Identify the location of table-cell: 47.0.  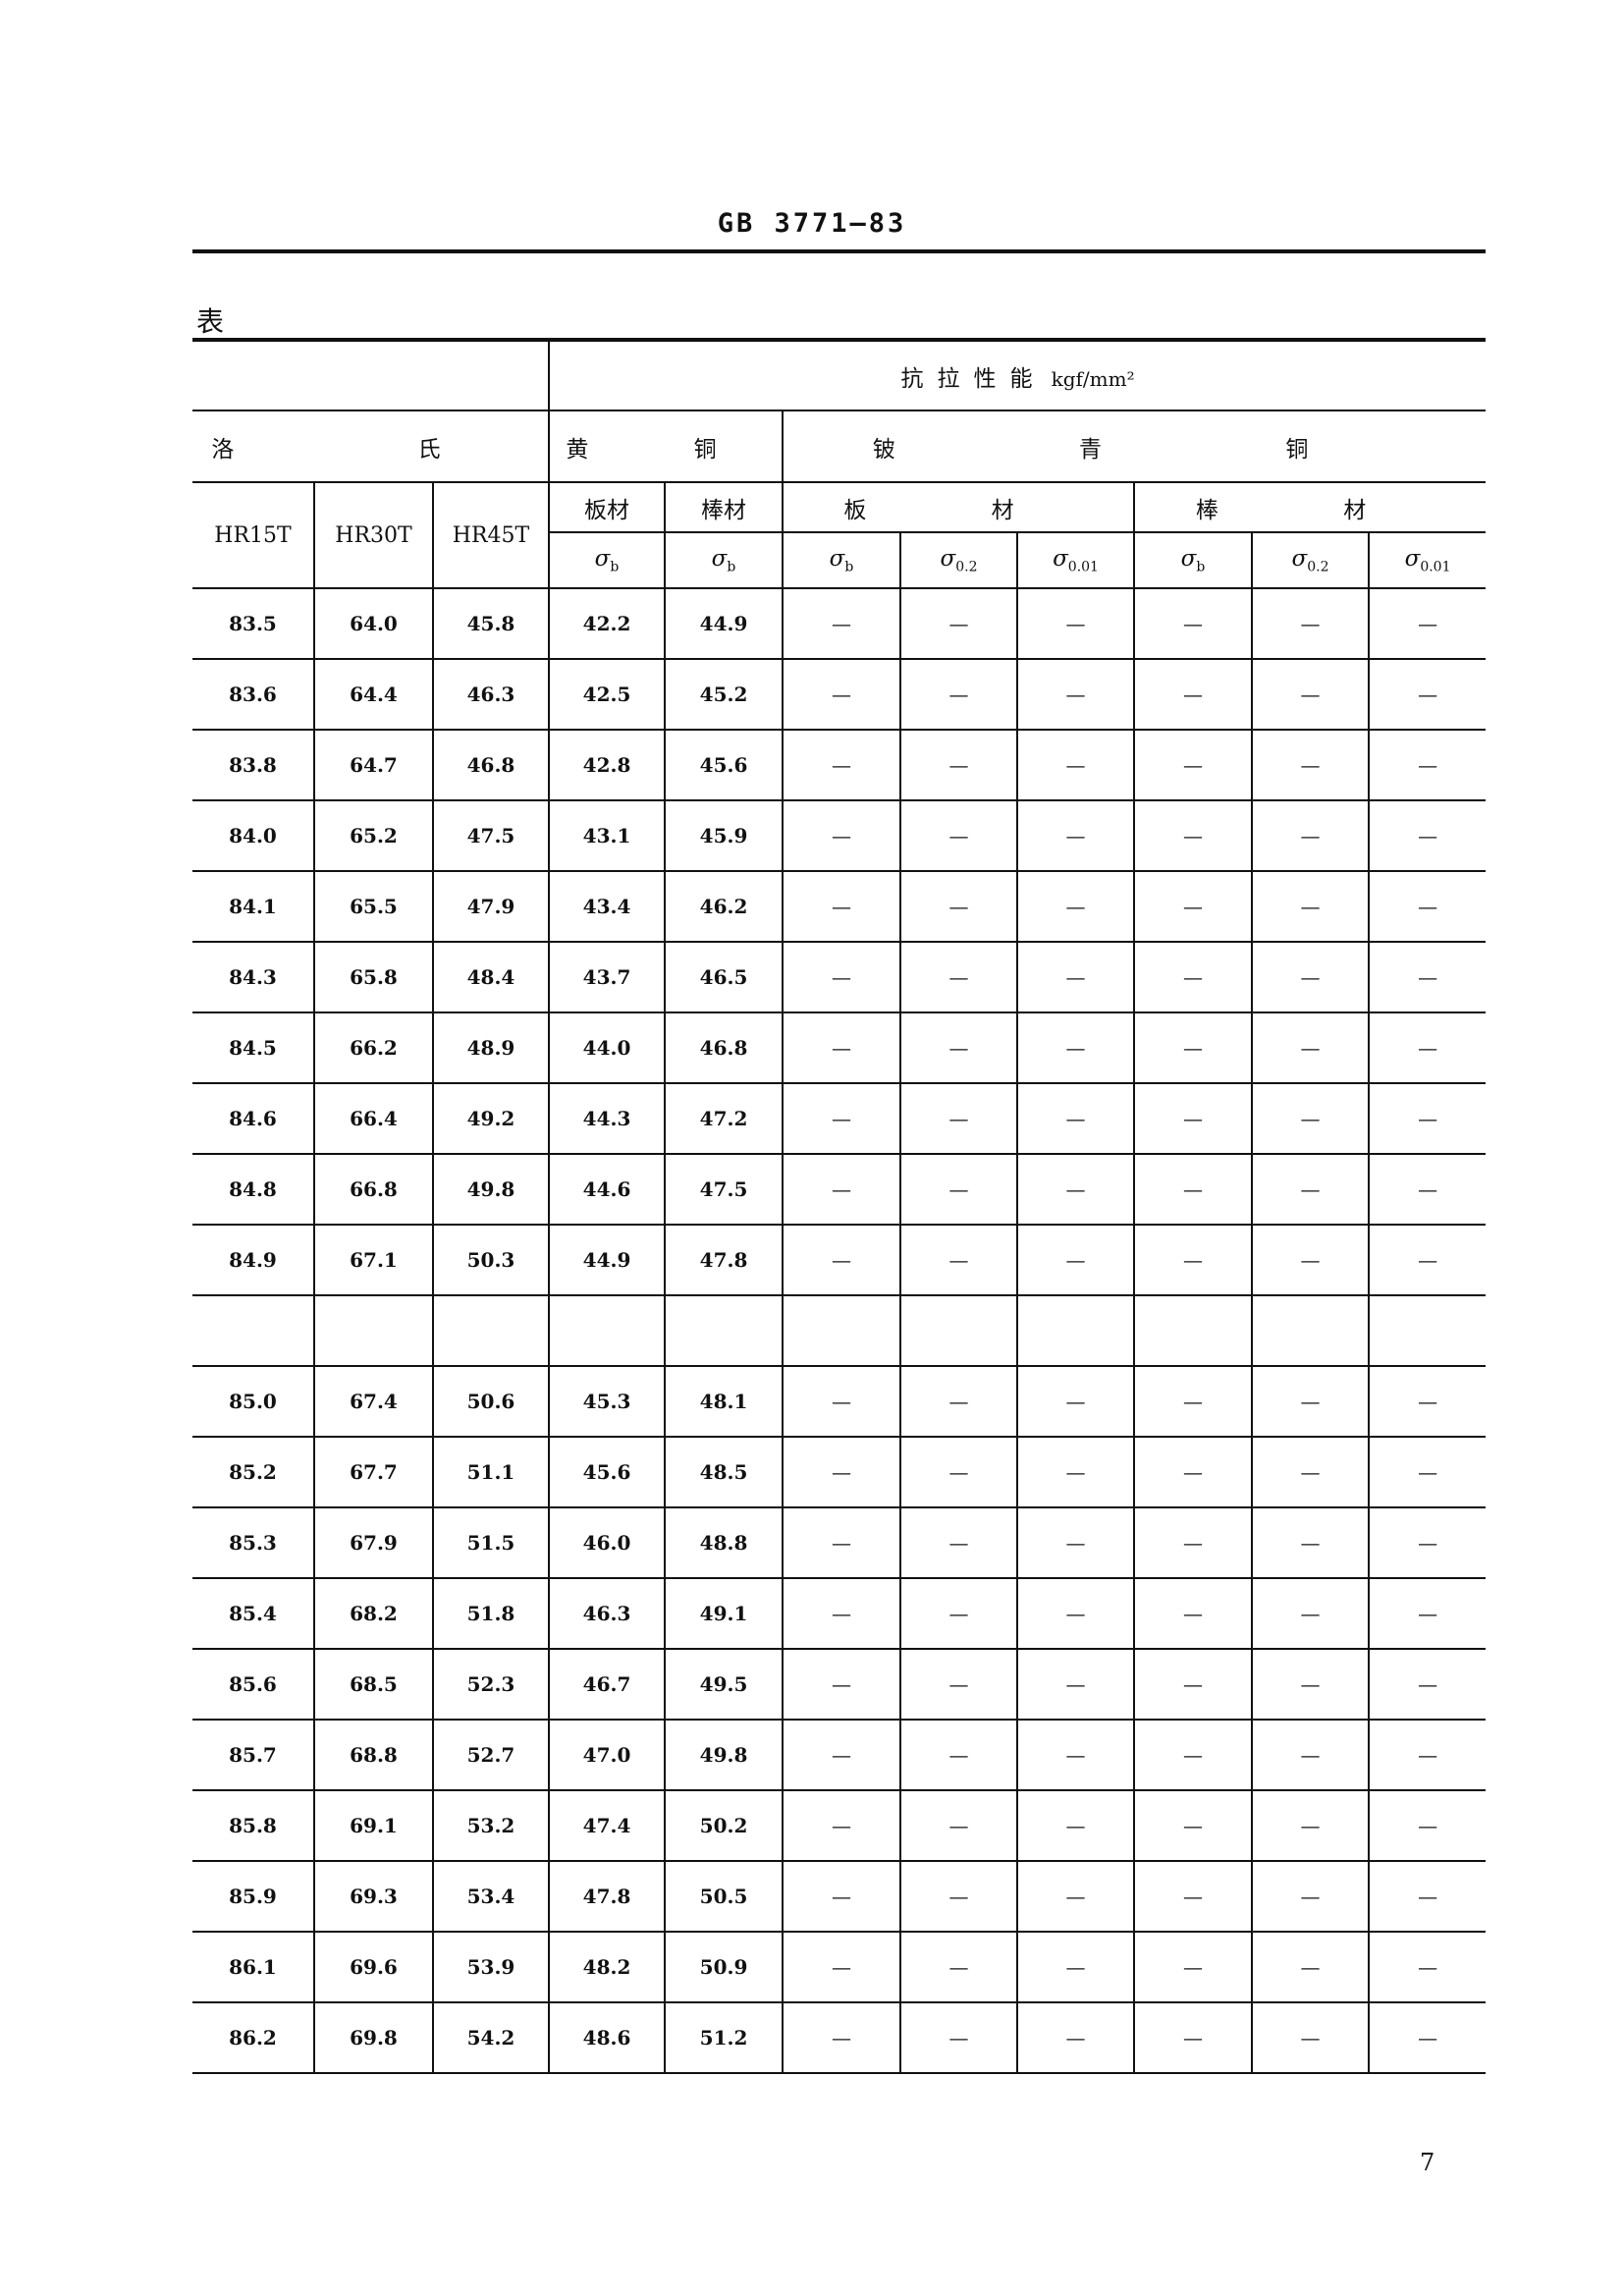
(607, 1755).